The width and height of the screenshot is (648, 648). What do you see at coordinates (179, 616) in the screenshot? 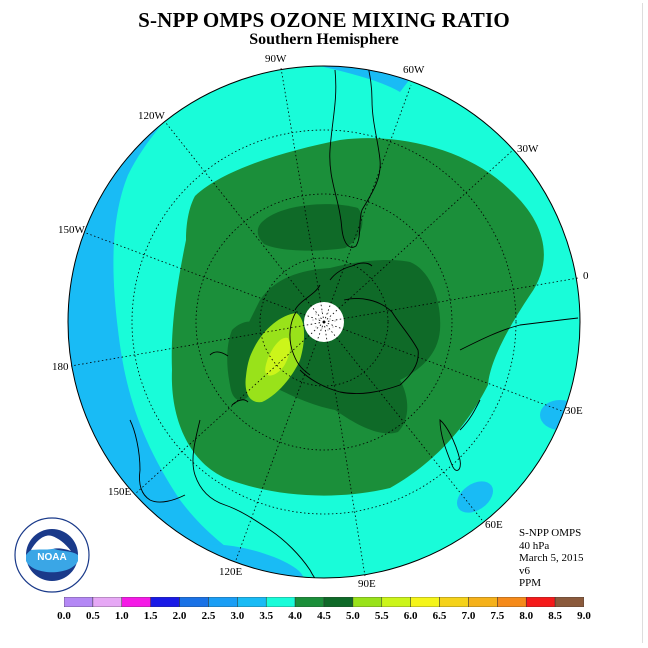
I see `color-scale-tick-label: 2.0` at bounding box center [179, 616].